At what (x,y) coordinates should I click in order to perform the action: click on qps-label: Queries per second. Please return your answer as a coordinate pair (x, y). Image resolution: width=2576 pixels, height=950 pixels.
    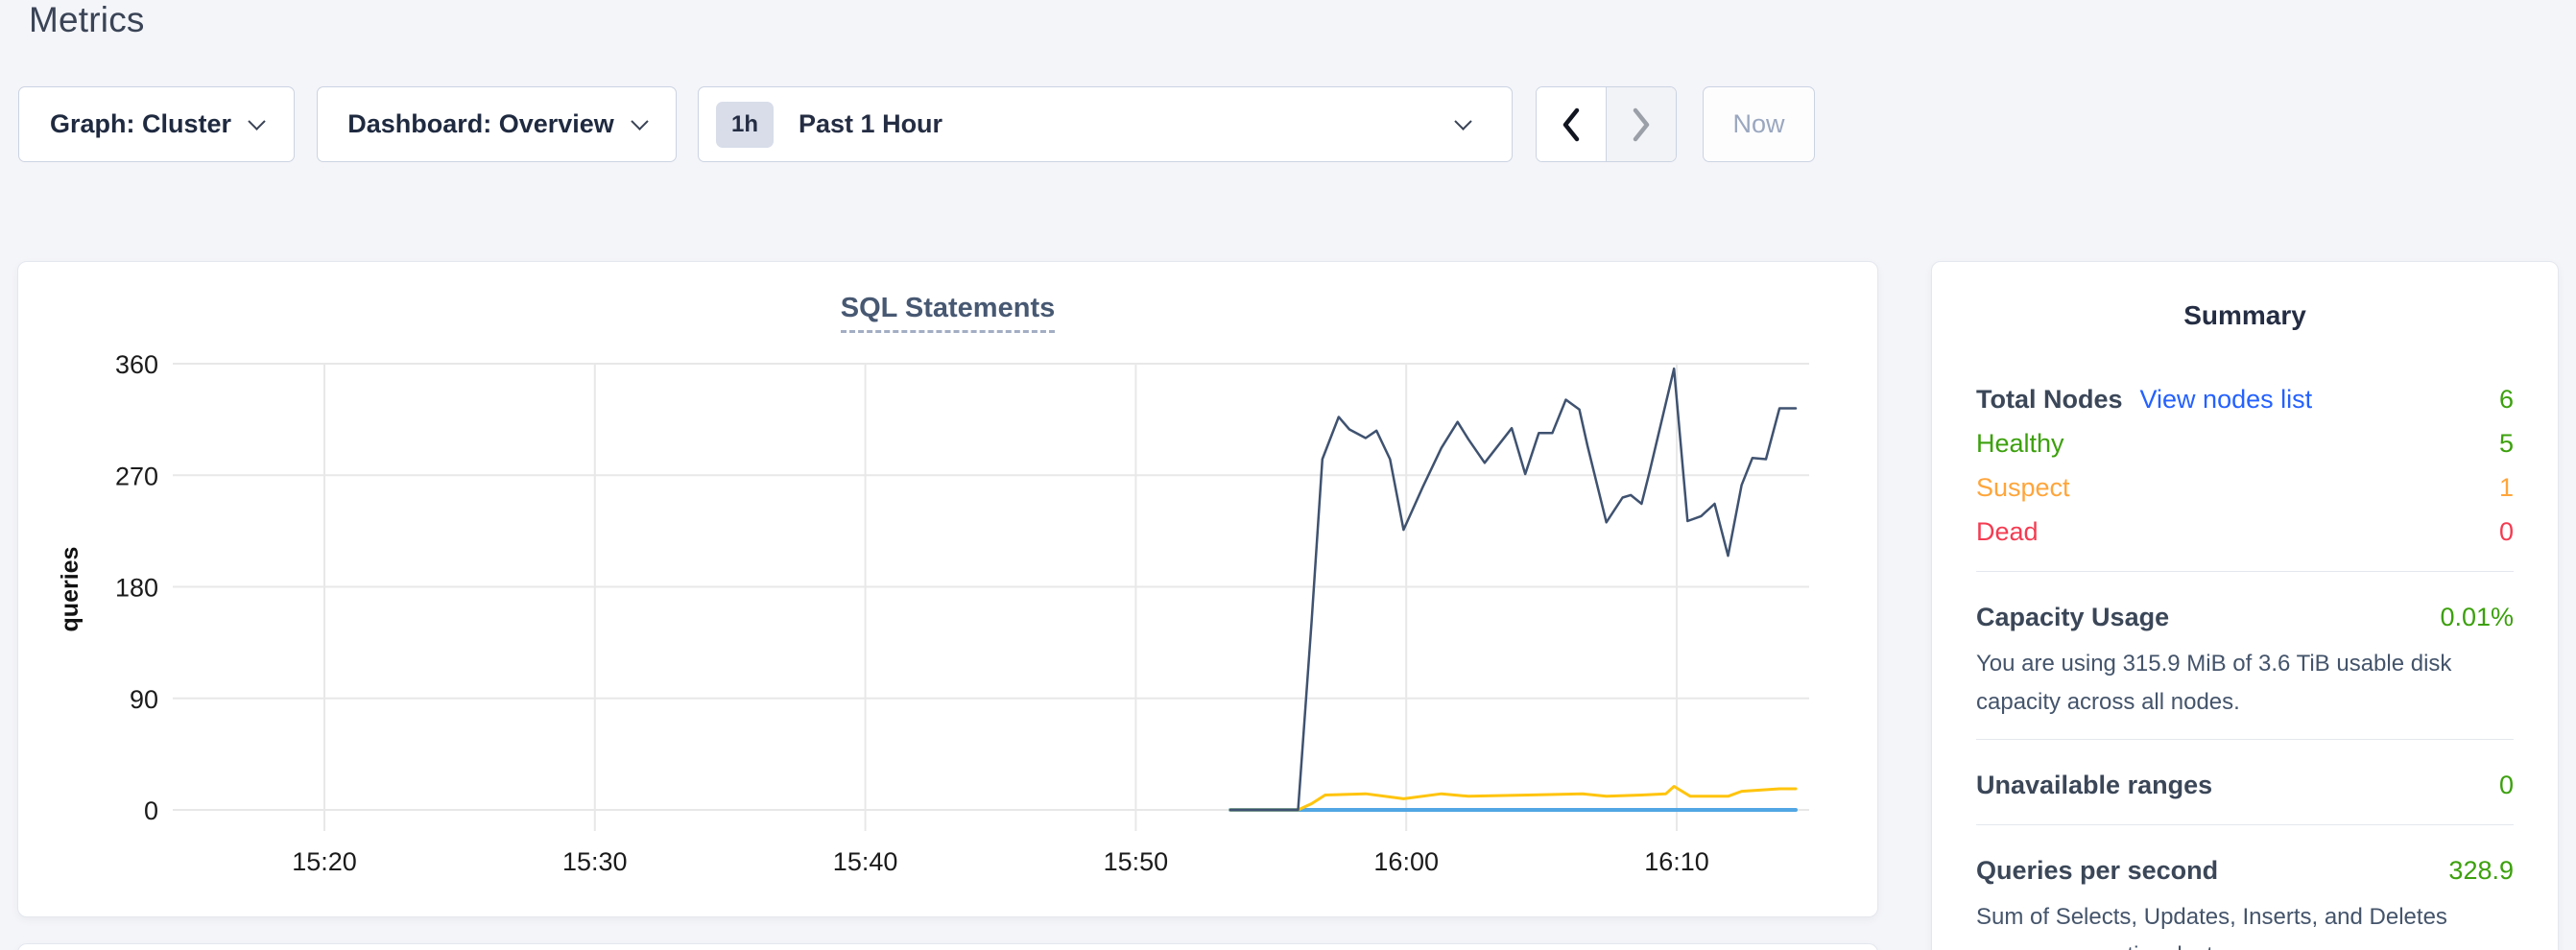
    Looking at the image, I should click on (2097, 870).